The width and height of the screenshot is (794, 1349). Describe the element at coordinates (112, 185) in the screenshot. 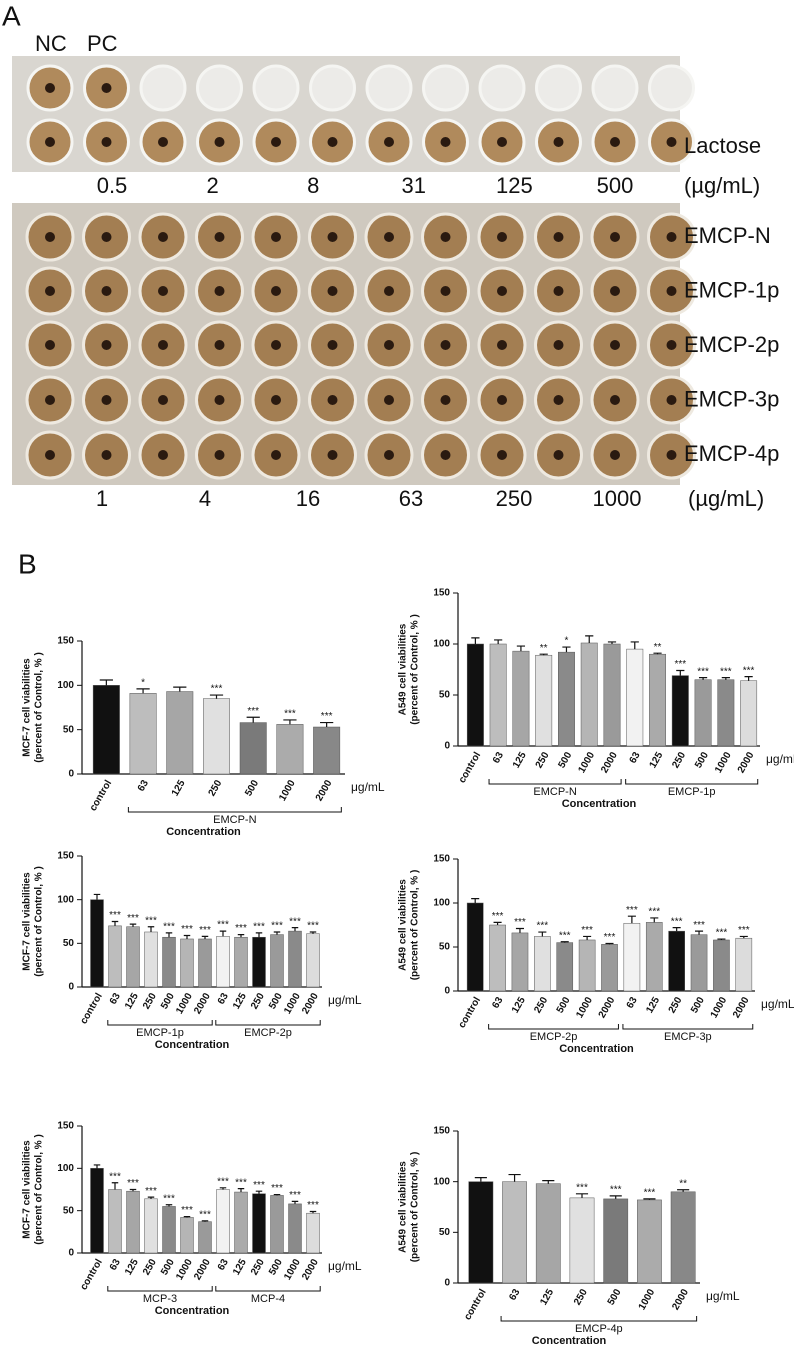

I see `lactose-concentration: 0.5` at that location.